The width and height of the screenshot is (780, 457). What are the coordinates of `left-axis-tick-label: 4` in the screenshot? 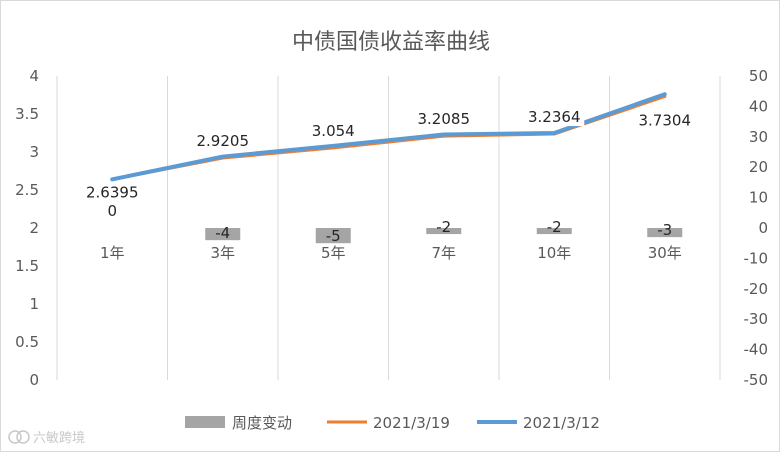 It's located at (34, 76).